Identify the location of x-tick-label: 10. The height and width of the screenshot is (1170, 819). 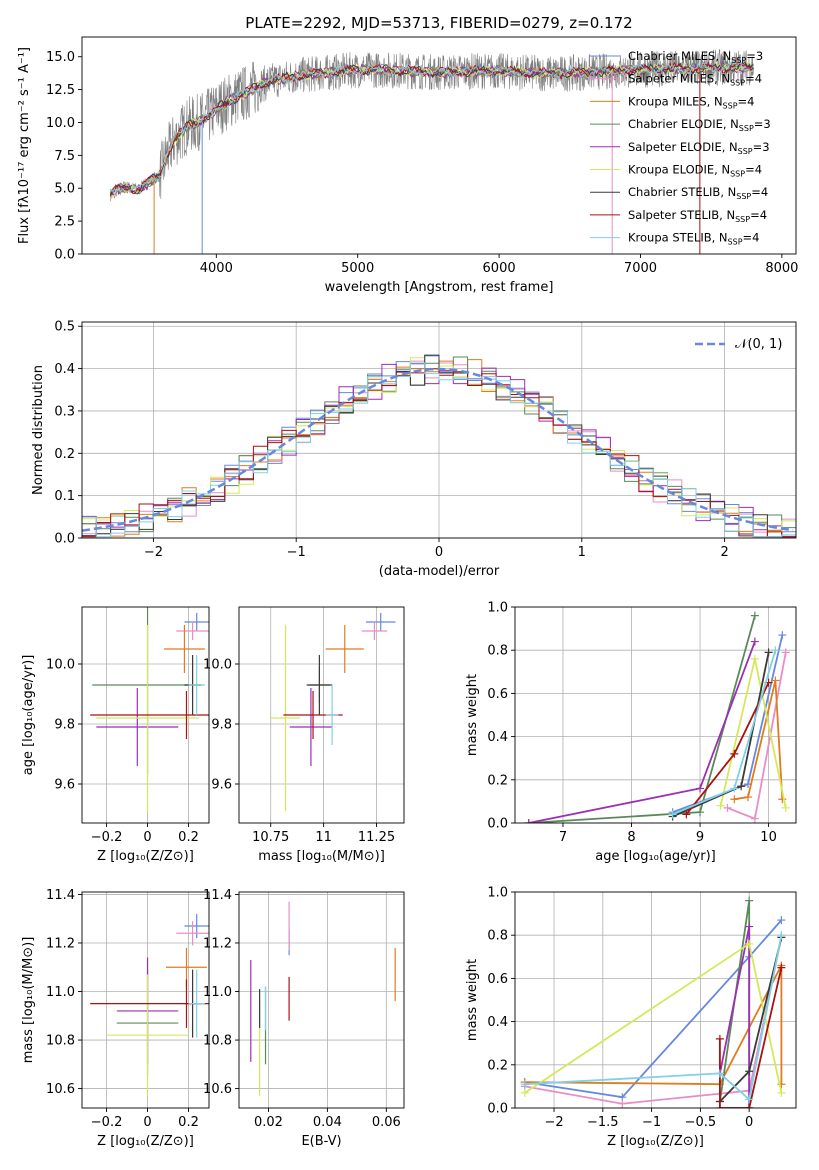
(768, 837).